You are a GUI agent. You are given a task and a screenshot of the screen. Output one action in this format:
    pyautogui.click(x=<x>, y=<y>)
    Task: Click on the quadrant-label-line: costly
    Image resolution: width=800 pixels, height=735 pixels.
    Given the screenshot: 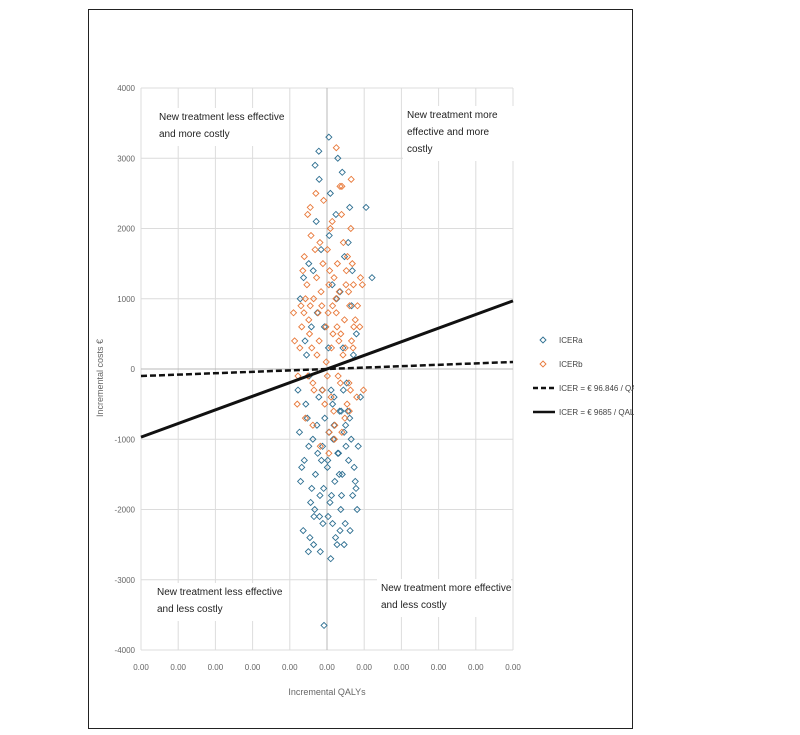 What is the action you would take?
    pyautogui.click(x=420, y=149)
    